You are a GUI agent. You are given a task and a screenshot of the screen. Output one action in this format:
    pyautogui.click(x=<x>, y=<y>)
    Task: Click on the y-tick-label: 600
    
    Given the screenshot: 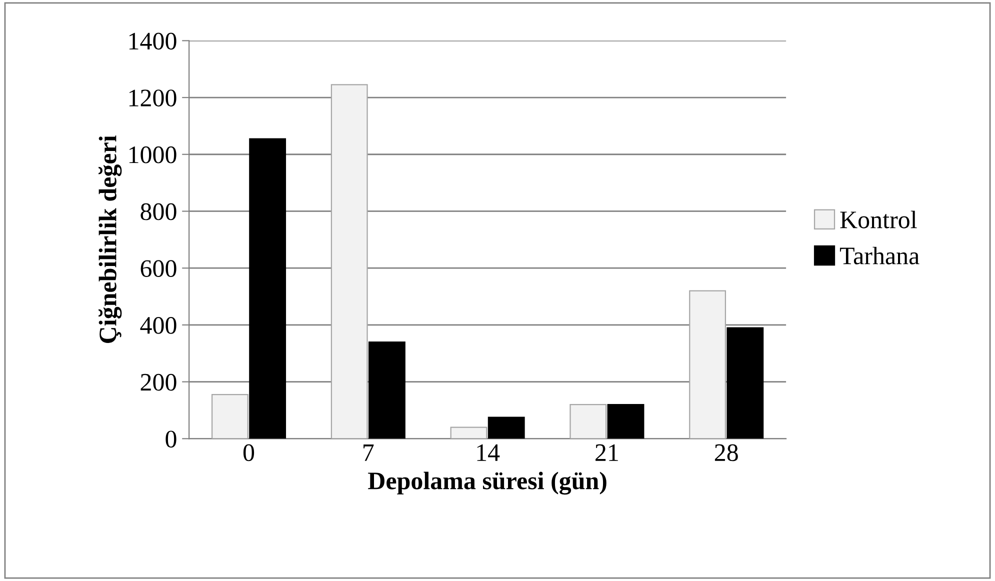 What is the action you would take?
    pyautogui.click(x=158, y=269)
    